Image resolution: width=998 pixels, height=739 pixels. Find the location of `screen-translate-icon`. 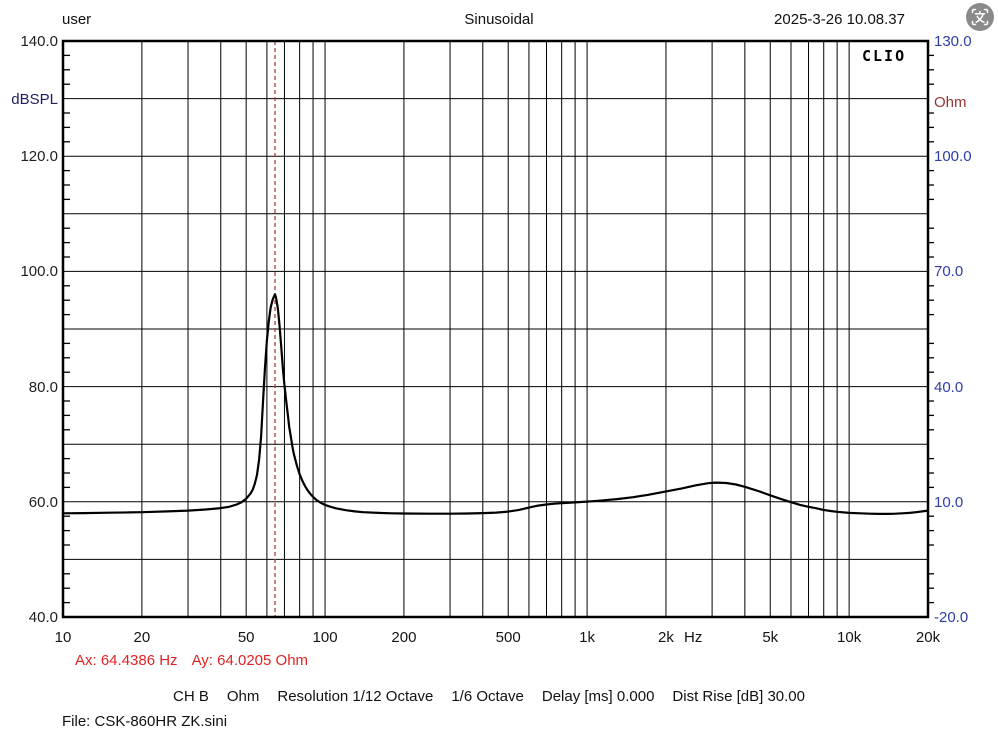

screen-translate-icon is located at coordinates (980, 17).